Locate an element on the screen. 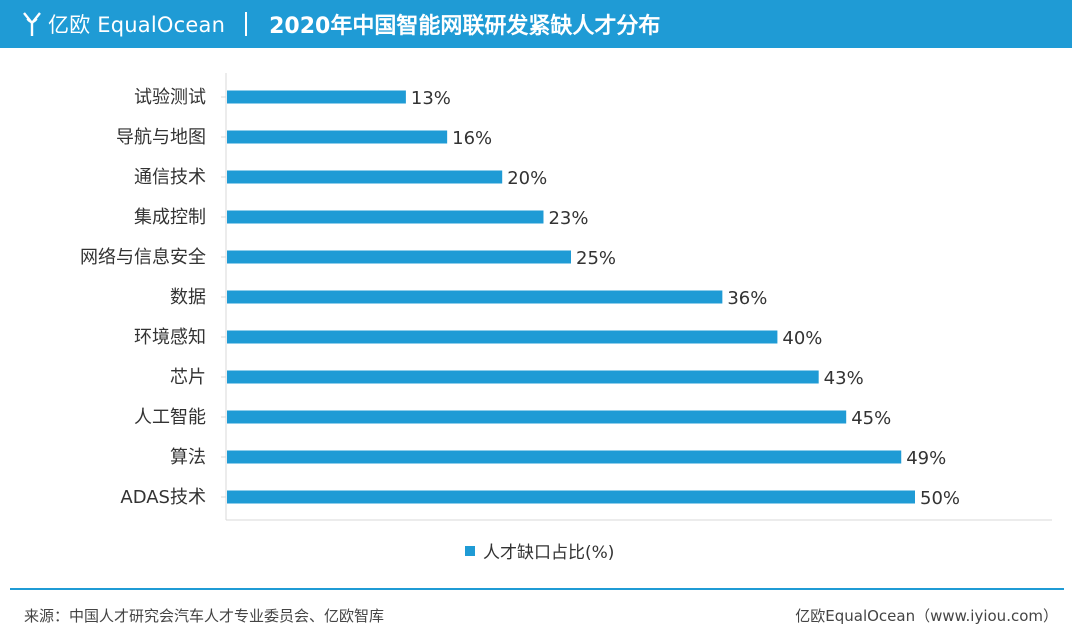  source-note: 来源：中国人才研究会汽车人才专业委员会、亿欧智库 is located at coordinates (204, 616).